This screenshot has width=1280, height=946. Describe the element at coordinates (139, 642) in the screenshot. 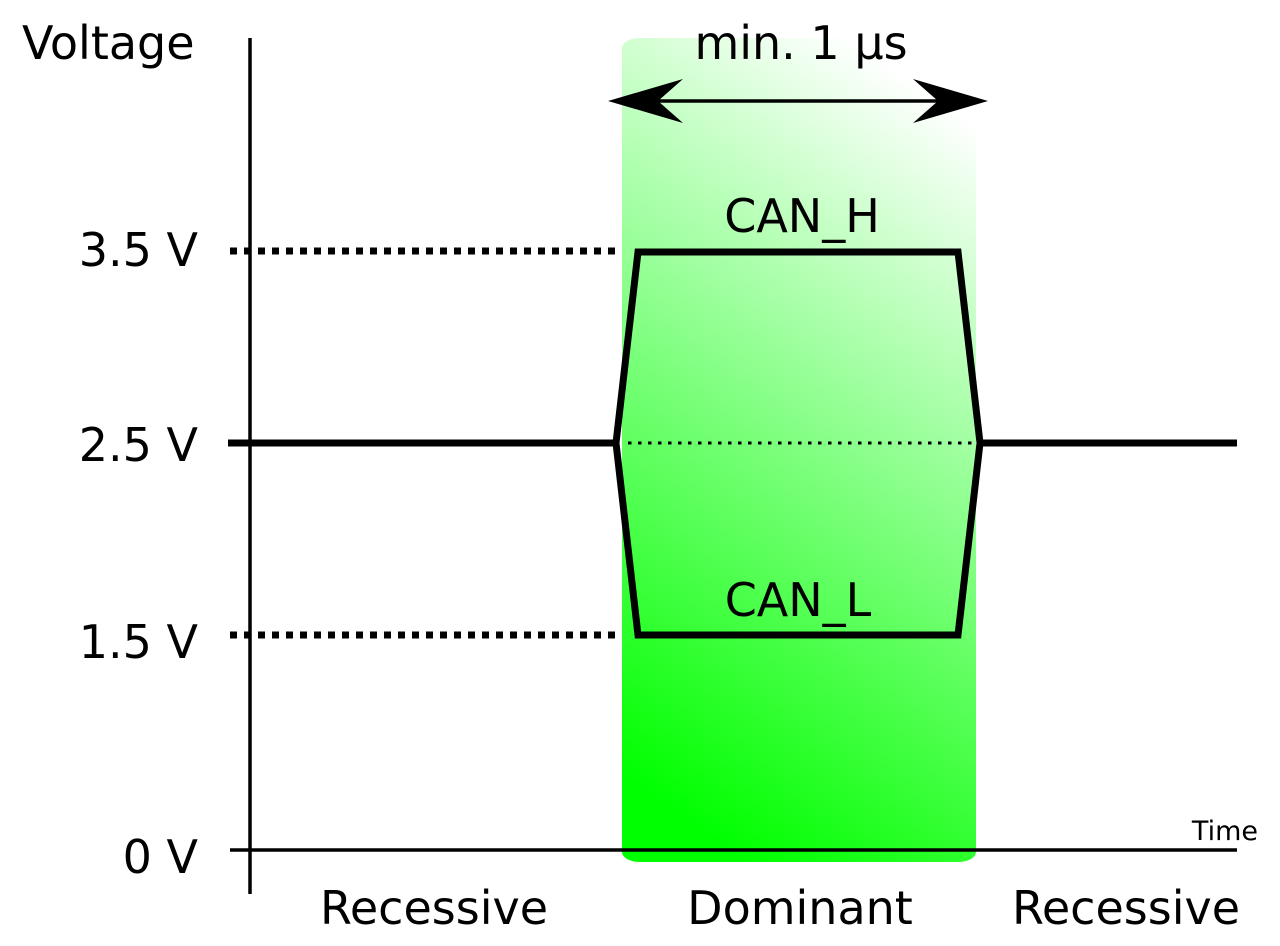

I see `level-label-1v5: 1.5 V` at that location.